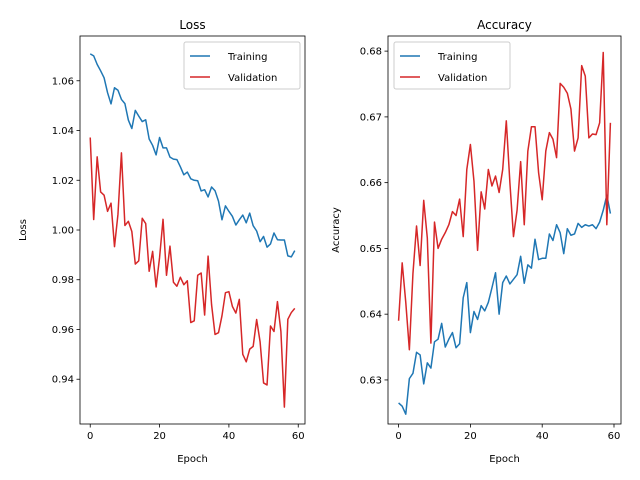 Image resolution: width=640 pixels, height=480 pixels. I want to click on accuracy-legend-validation-label: Validation, so click(462, 78).